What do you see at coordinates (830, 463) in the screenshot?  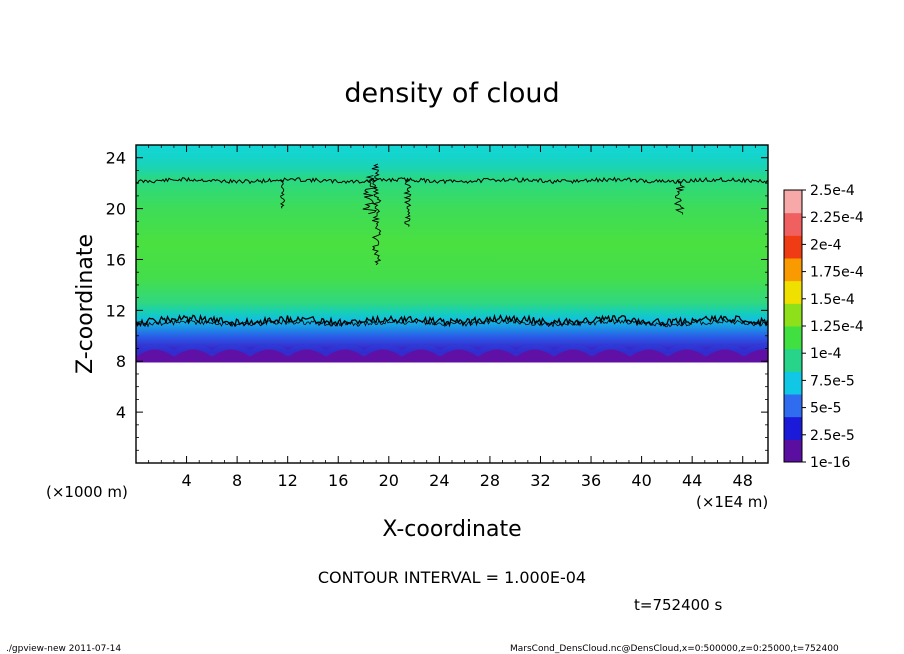 I see `colorbar-label: 1e-16` at bounding box center [830, 463].